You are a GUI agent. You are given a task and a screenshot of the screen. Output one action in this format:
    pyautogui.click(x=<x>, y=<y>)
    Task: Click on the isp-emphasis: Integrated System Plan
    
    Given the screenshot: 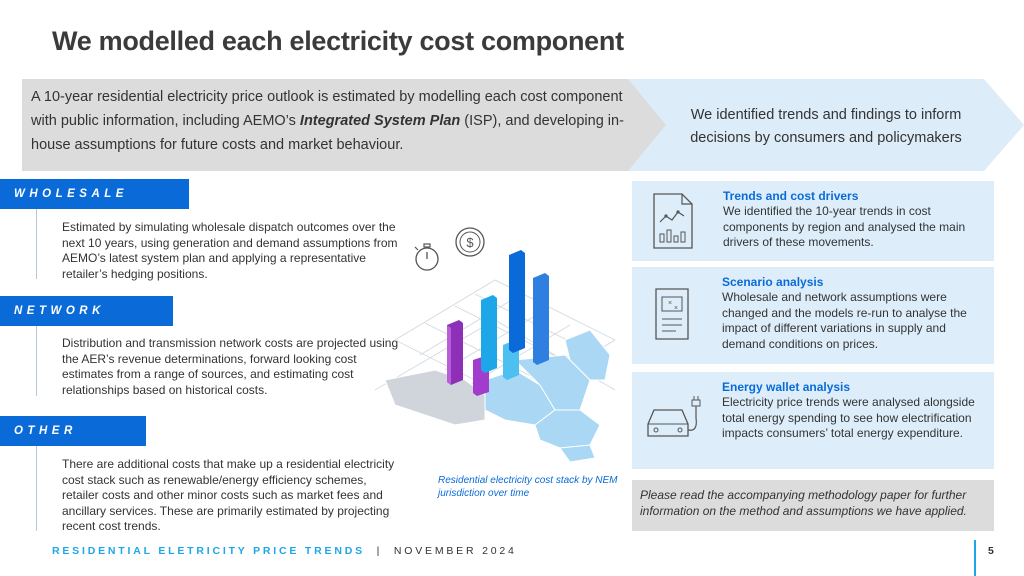 What is the action you would take?
    pyautogui.click(x=380, y=121)
    